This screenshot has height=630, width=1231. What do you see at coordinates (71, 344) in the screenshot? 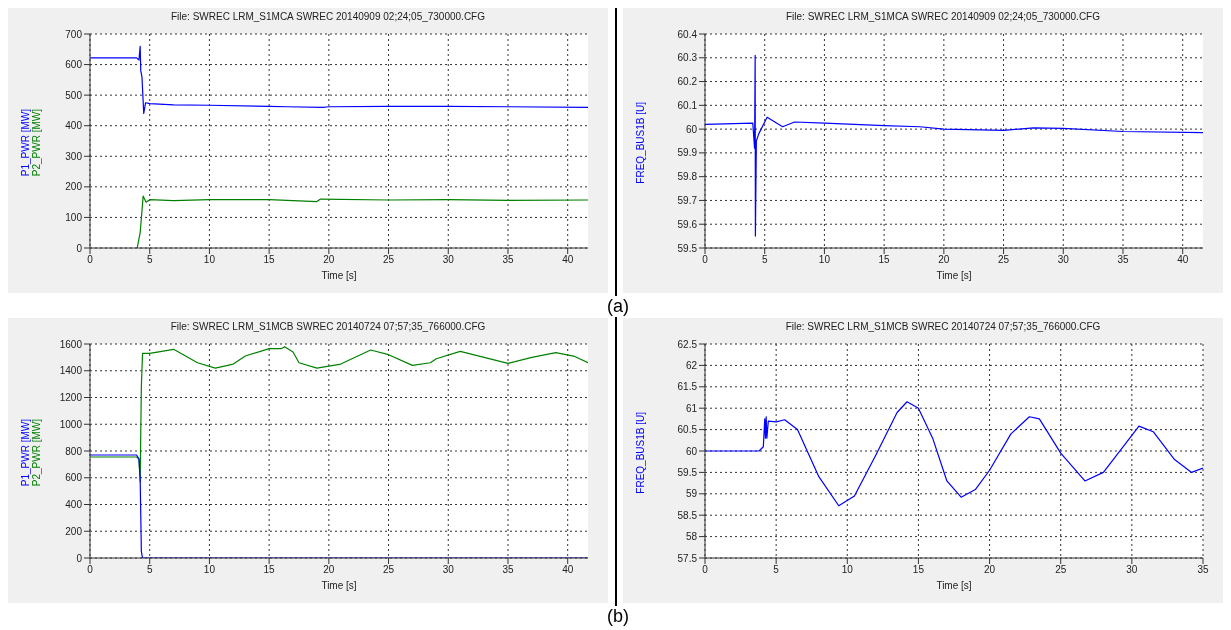
I see `y-tick-label: 1600` at bounding box center [71, 344].